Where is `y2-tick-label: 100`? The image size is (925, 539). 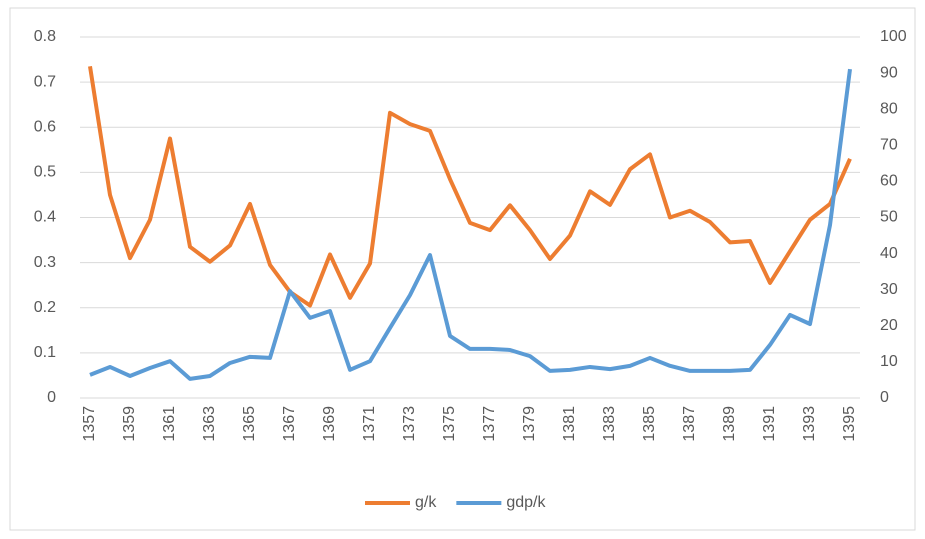 y2-tick-label: 100 is located at coordinates (893, 36).